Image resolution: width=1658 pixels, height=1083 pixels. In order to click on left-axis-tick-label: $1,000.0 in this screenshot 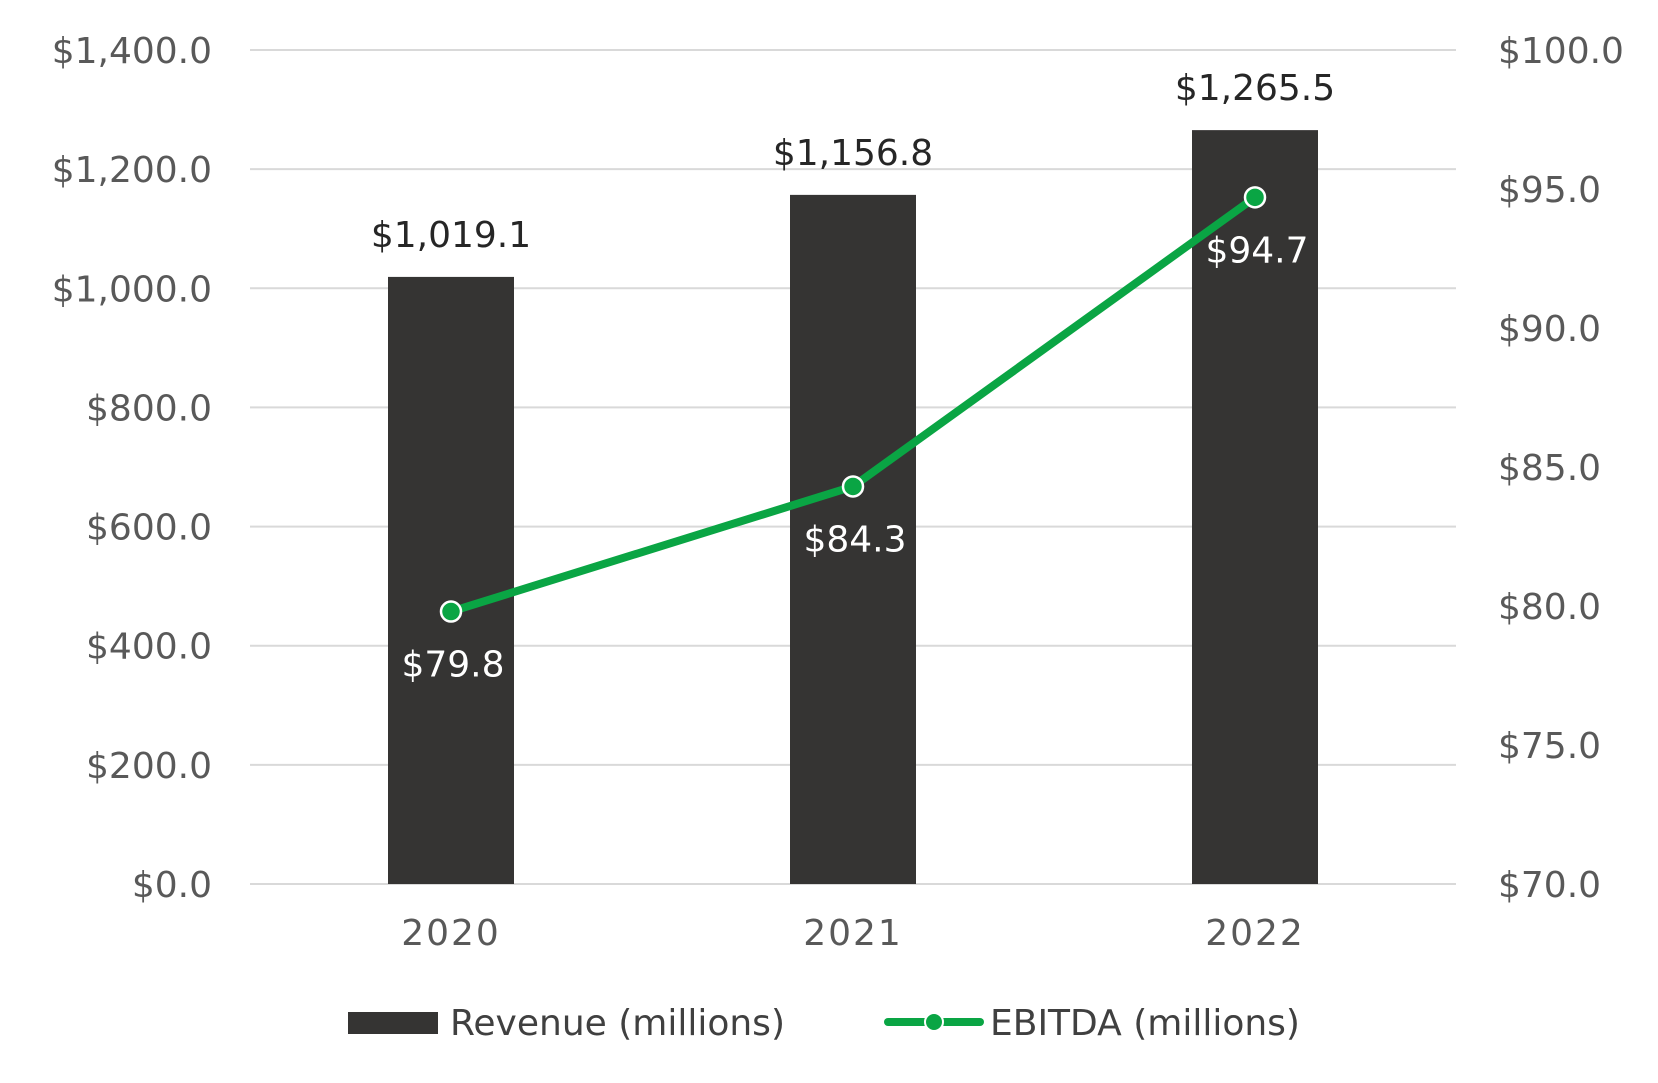, I will do `click(132, 289)`.